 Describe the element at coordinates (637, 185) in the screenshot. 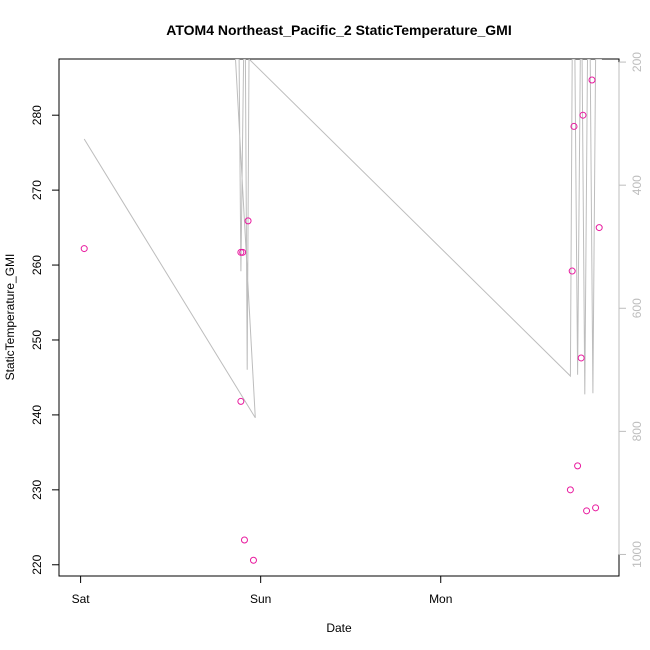

I see `right-y-tick-label: 400` at that location.